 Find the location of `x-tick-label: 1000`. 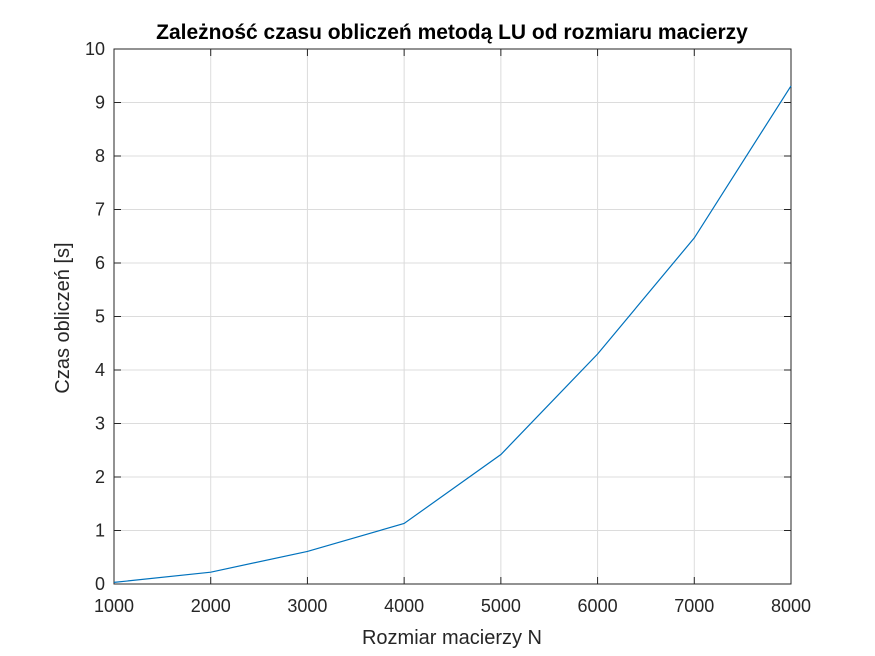

x-tick-label: 1000 is located at coordinates (114, 606).